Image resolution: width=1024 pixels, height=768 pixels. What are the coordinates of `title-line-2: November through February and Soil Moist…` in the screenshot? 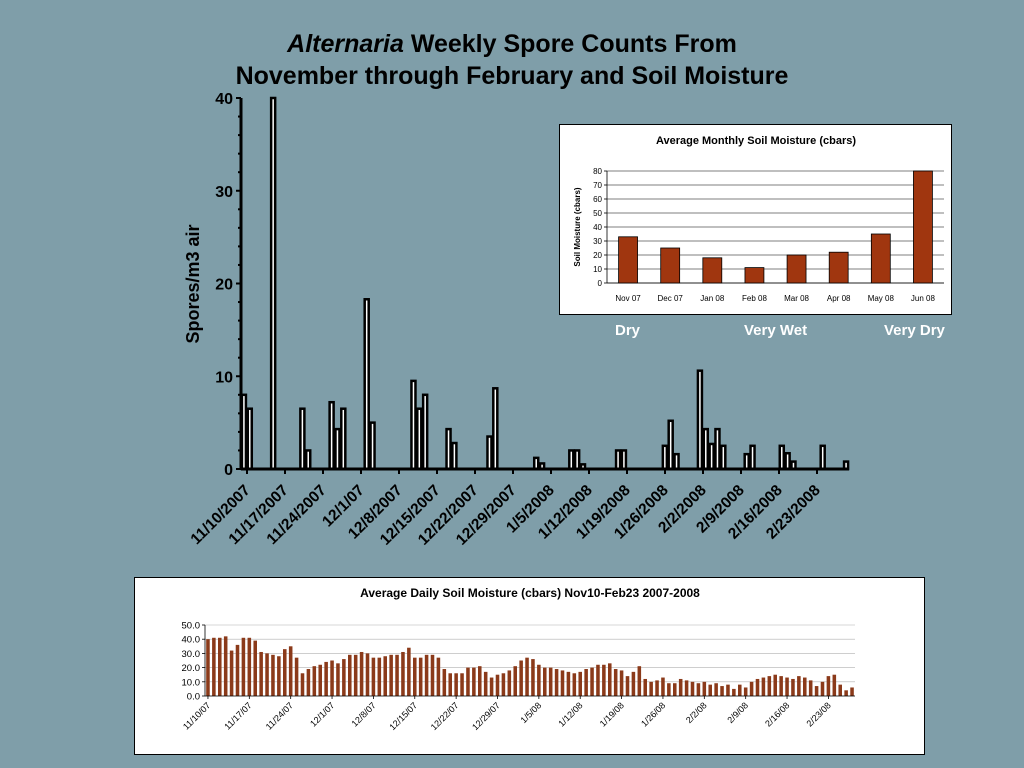 It's located at (512, 76).